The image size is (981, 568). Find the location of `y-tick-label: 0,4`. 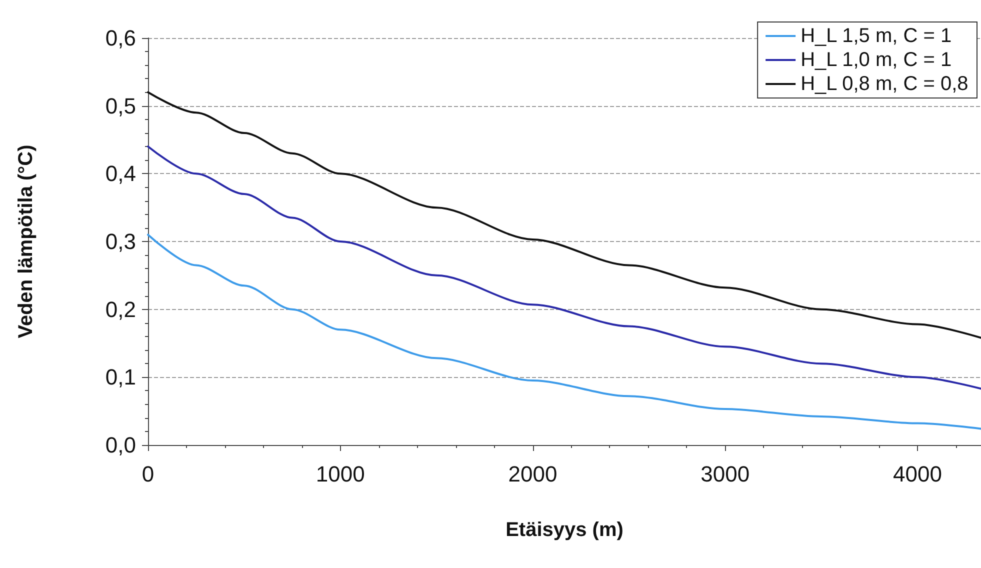

y-tick-label: 0,4 is located at coordinates (120, 173).